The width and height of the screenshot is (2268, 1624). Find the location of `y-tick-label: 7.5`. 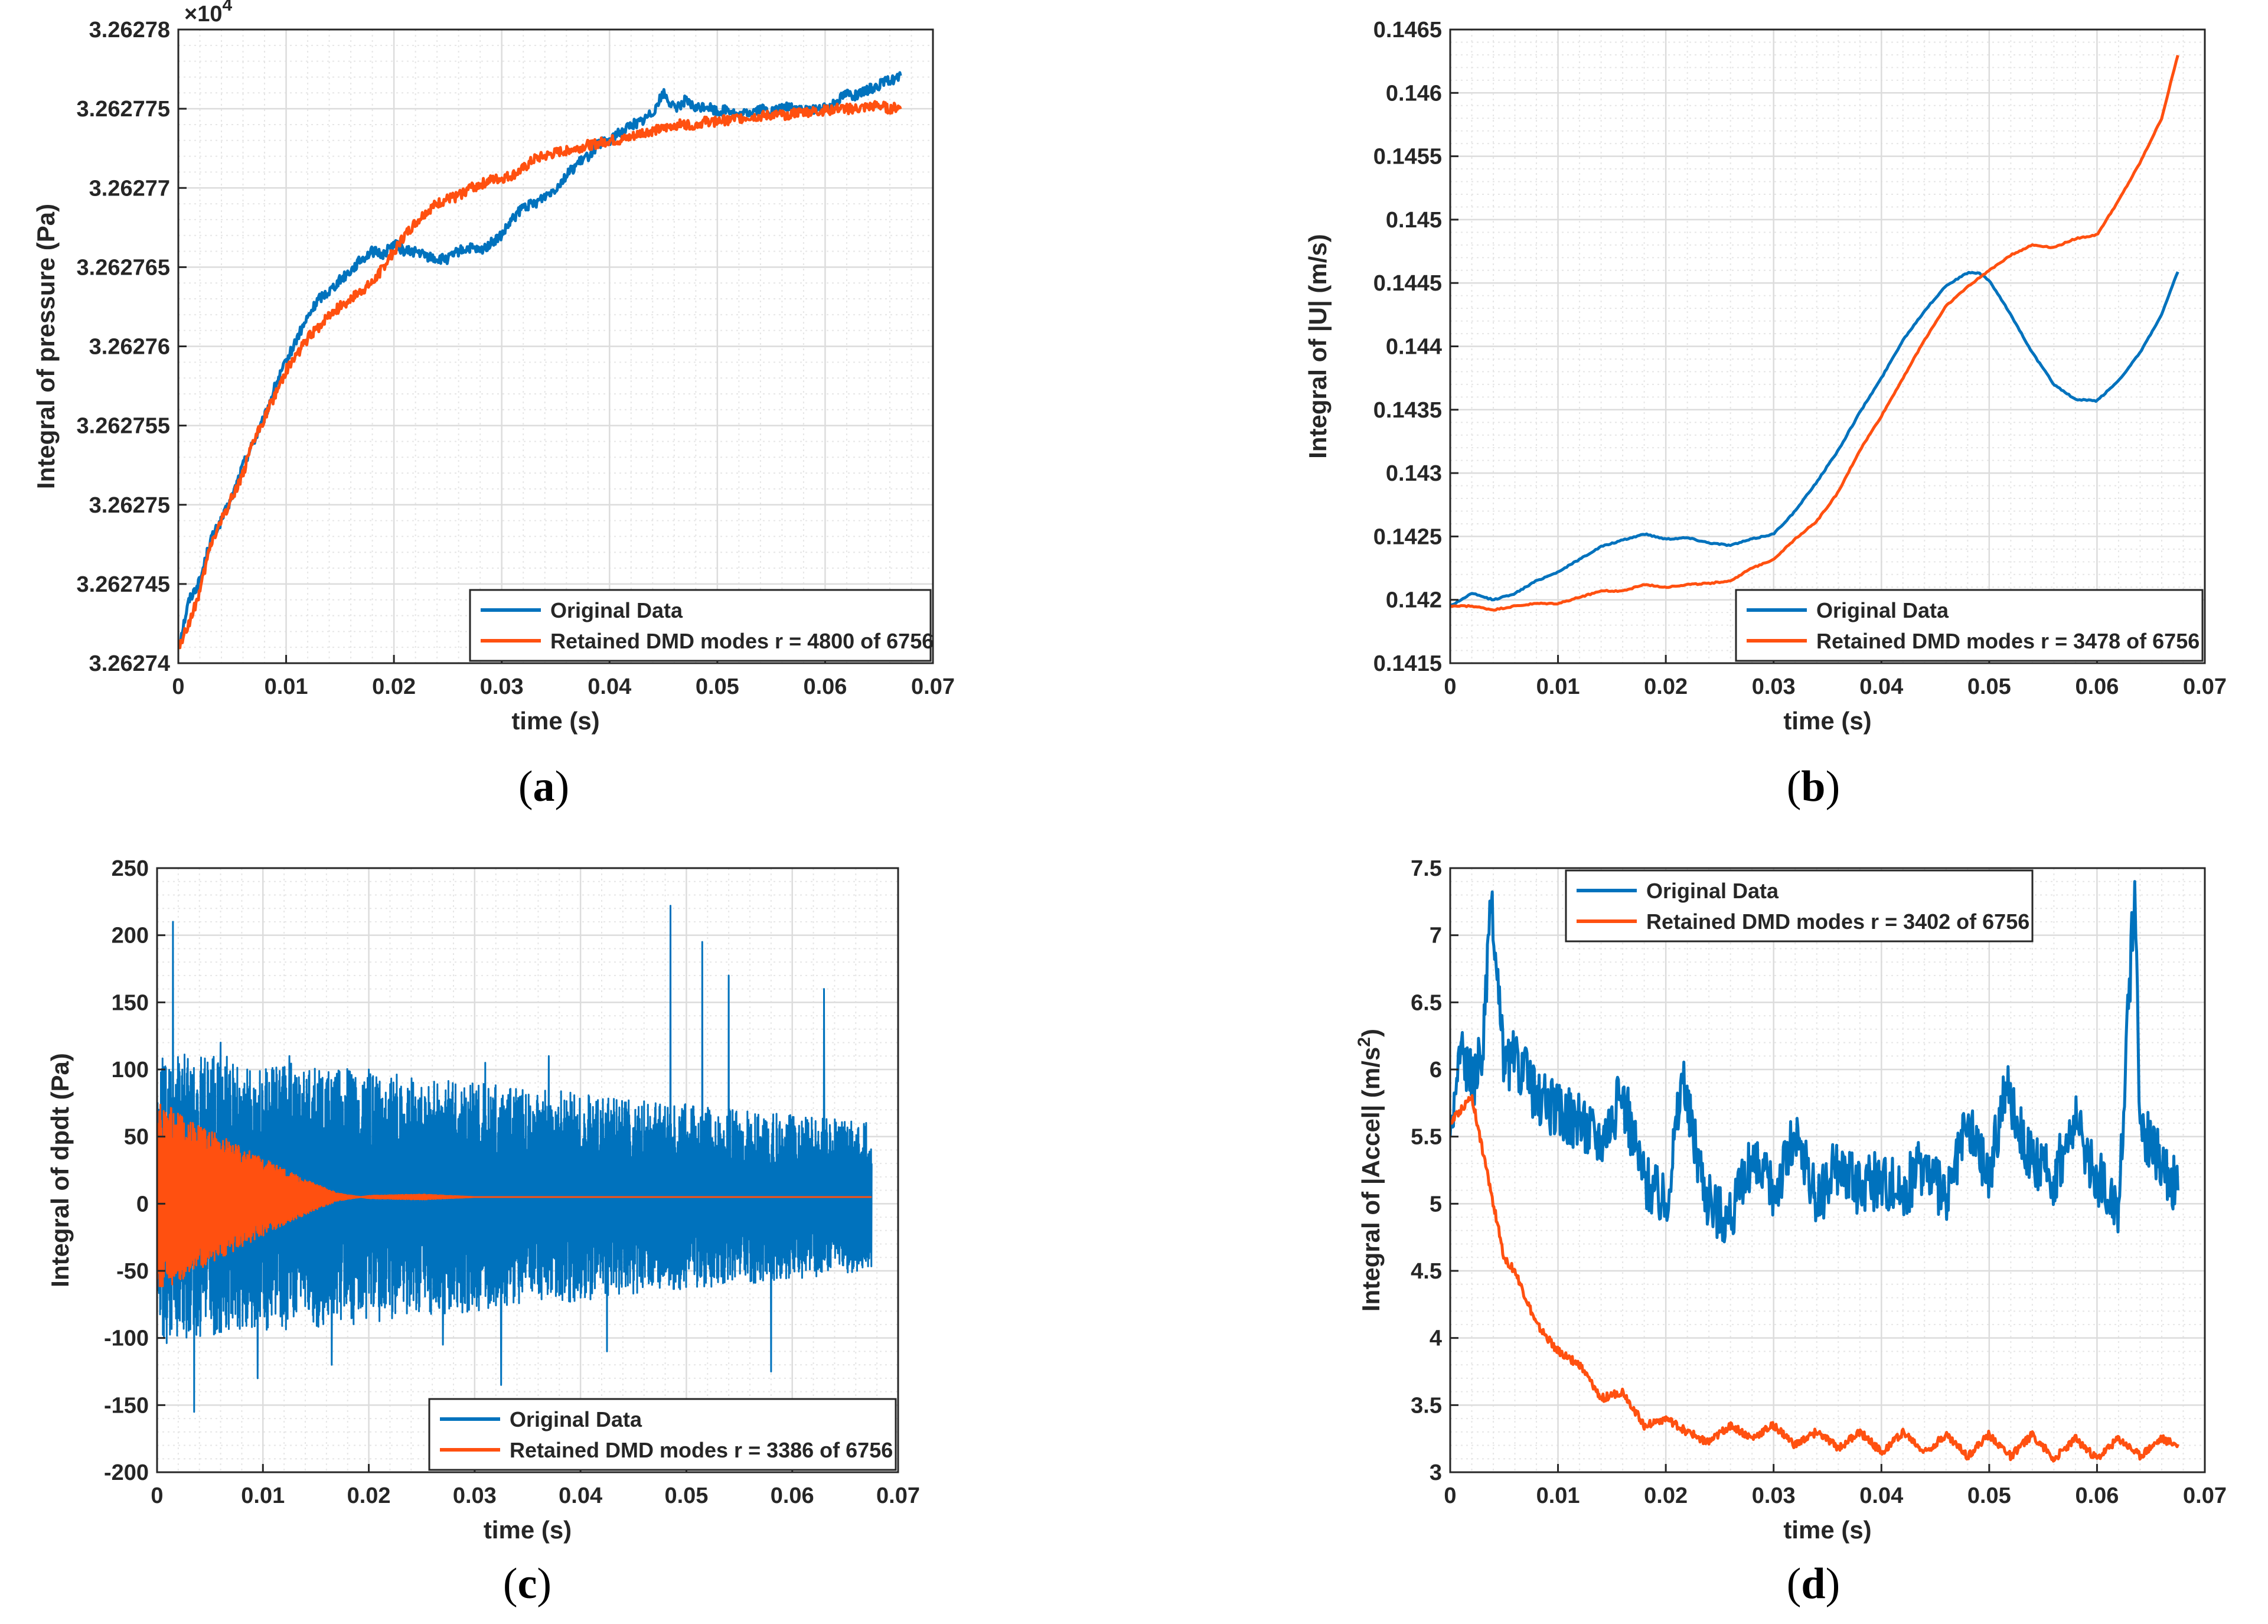

y-tick-label: 7.5 is located at coordinates (1427, 868).